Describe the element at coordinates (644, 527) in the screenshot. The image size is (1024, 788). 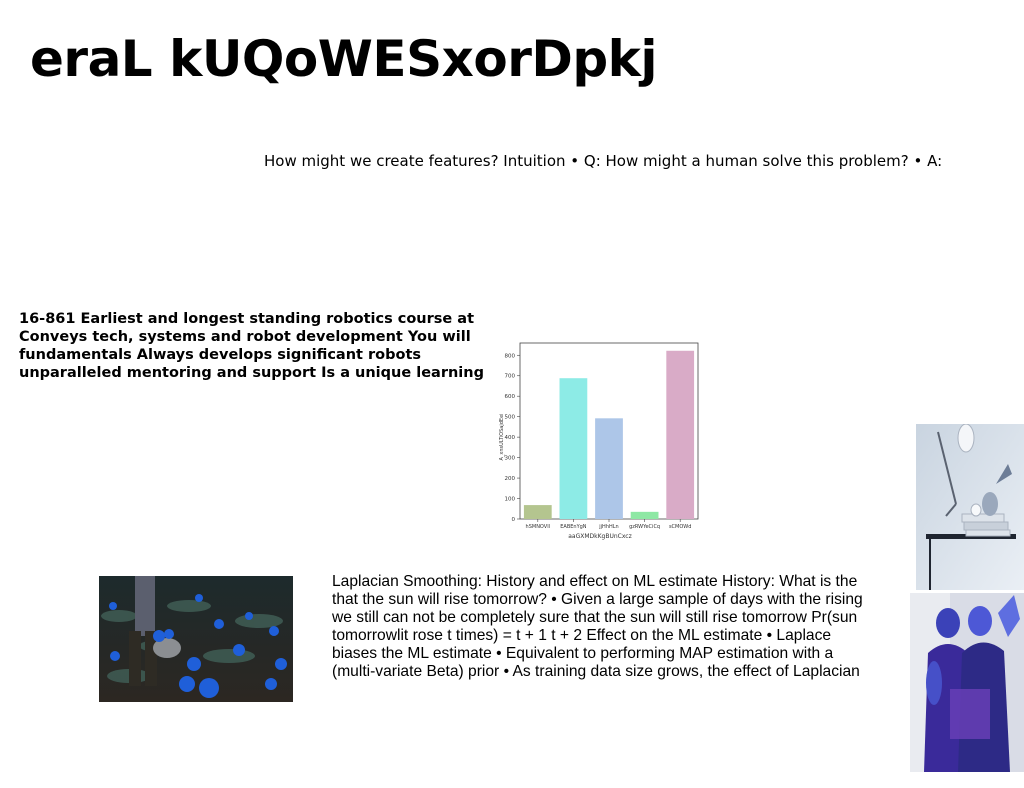
I see `chart-x-tick-label: gzRWYeCiCq` at that location.